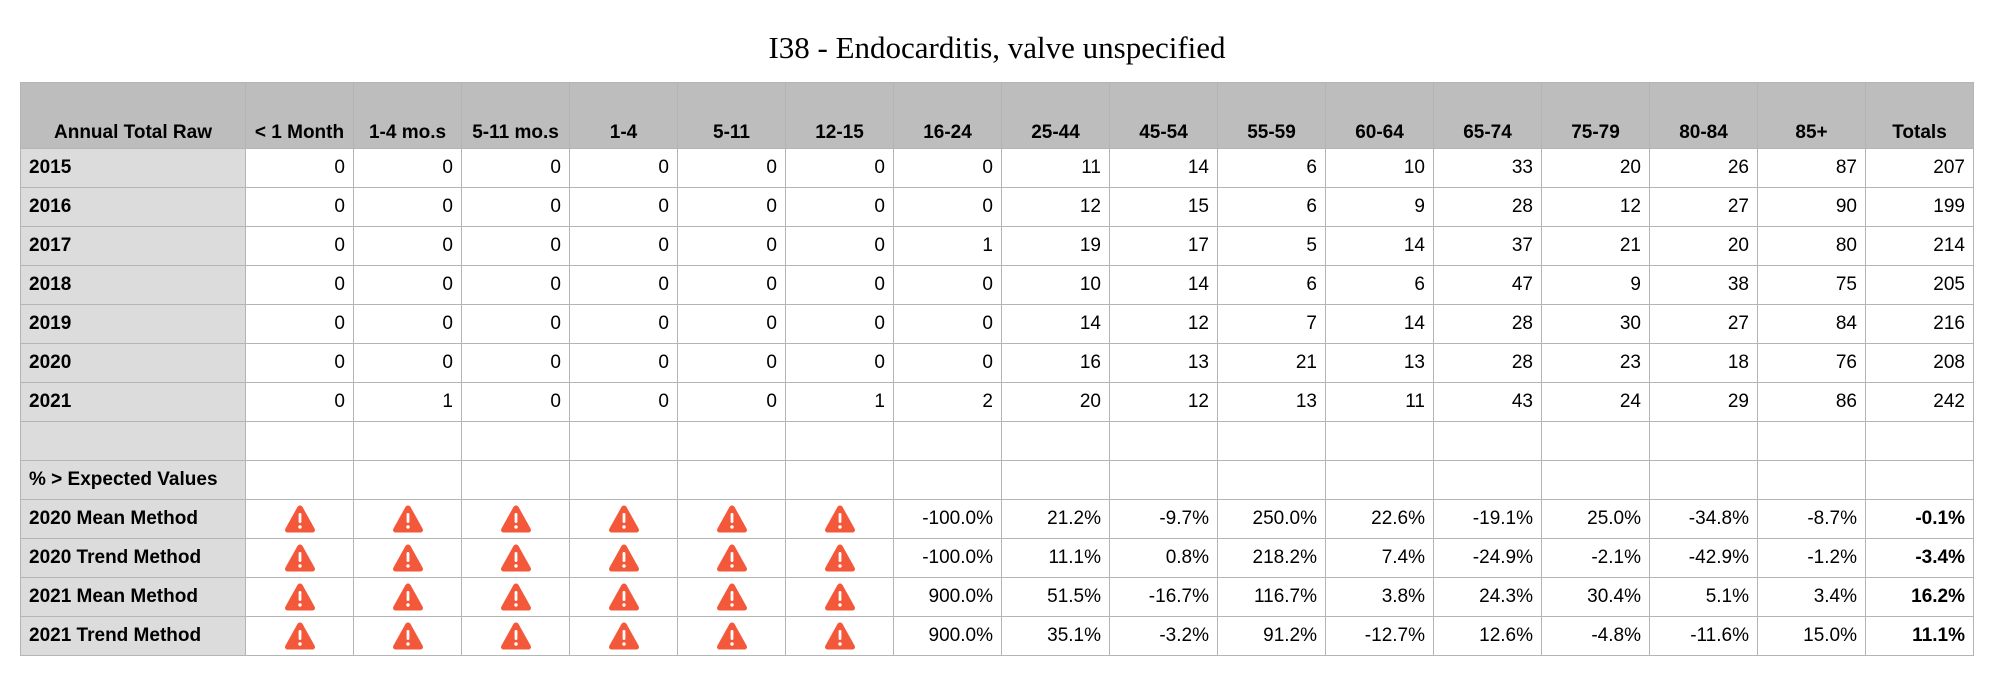 This screenshot has width=1994, height=690. Describe the element at coordinates (1271, 636) in the screenshot. I see `table-cell: 91.2%` at that location.